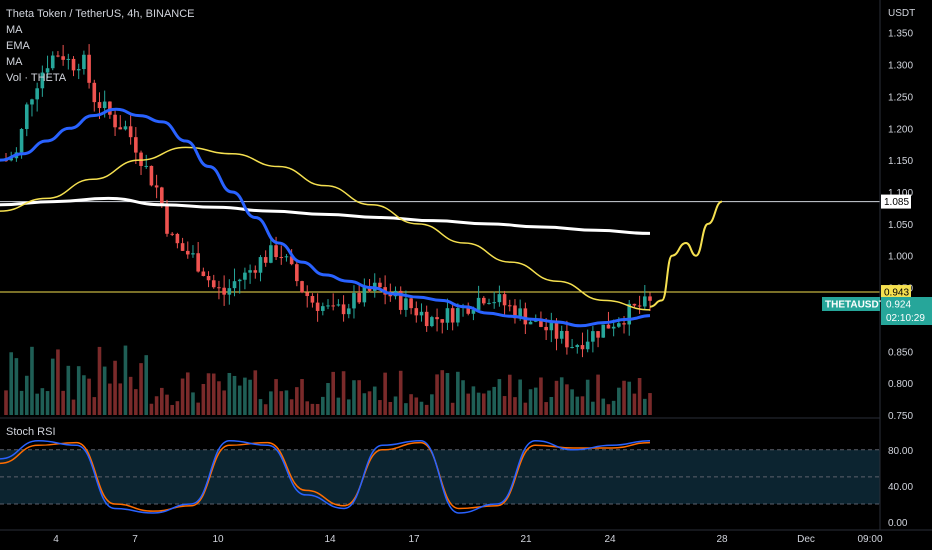  What do you see at coordinates (898, 305) in the screenshot?
I see `price-tag-value: 0.924` at bounding box center [898, 305].